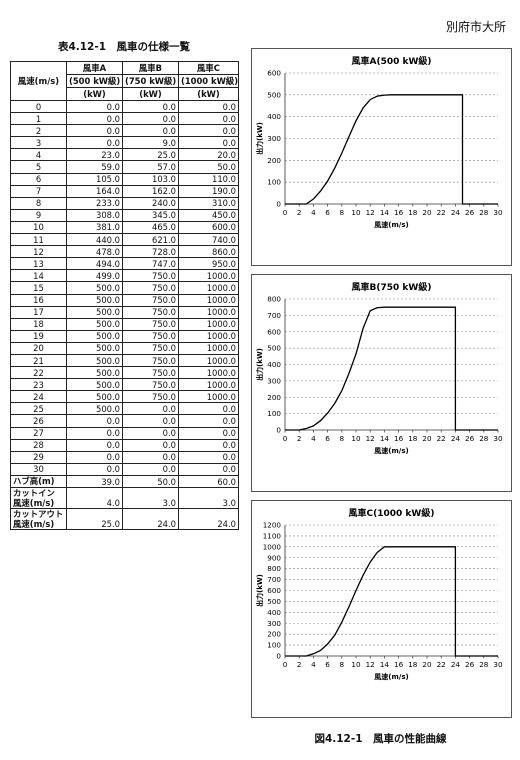  I want to click on table-row: 22 500.0 750.0 1000.0, so click(124, 373).